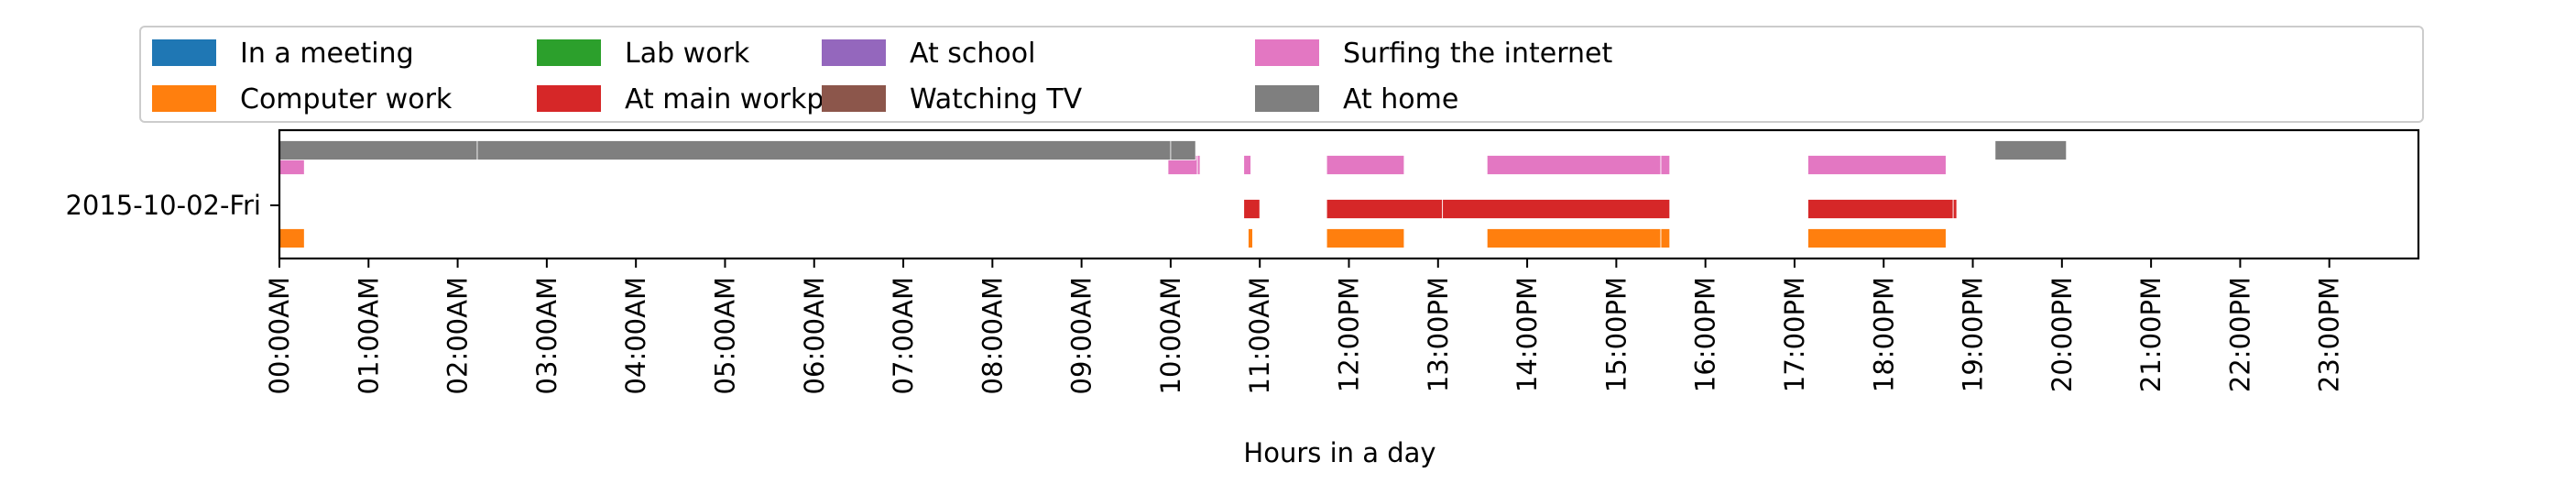 This screenshot has height=495, width=2576. I want to click on x-tick-label: 06:00AM, so click(815, 335).